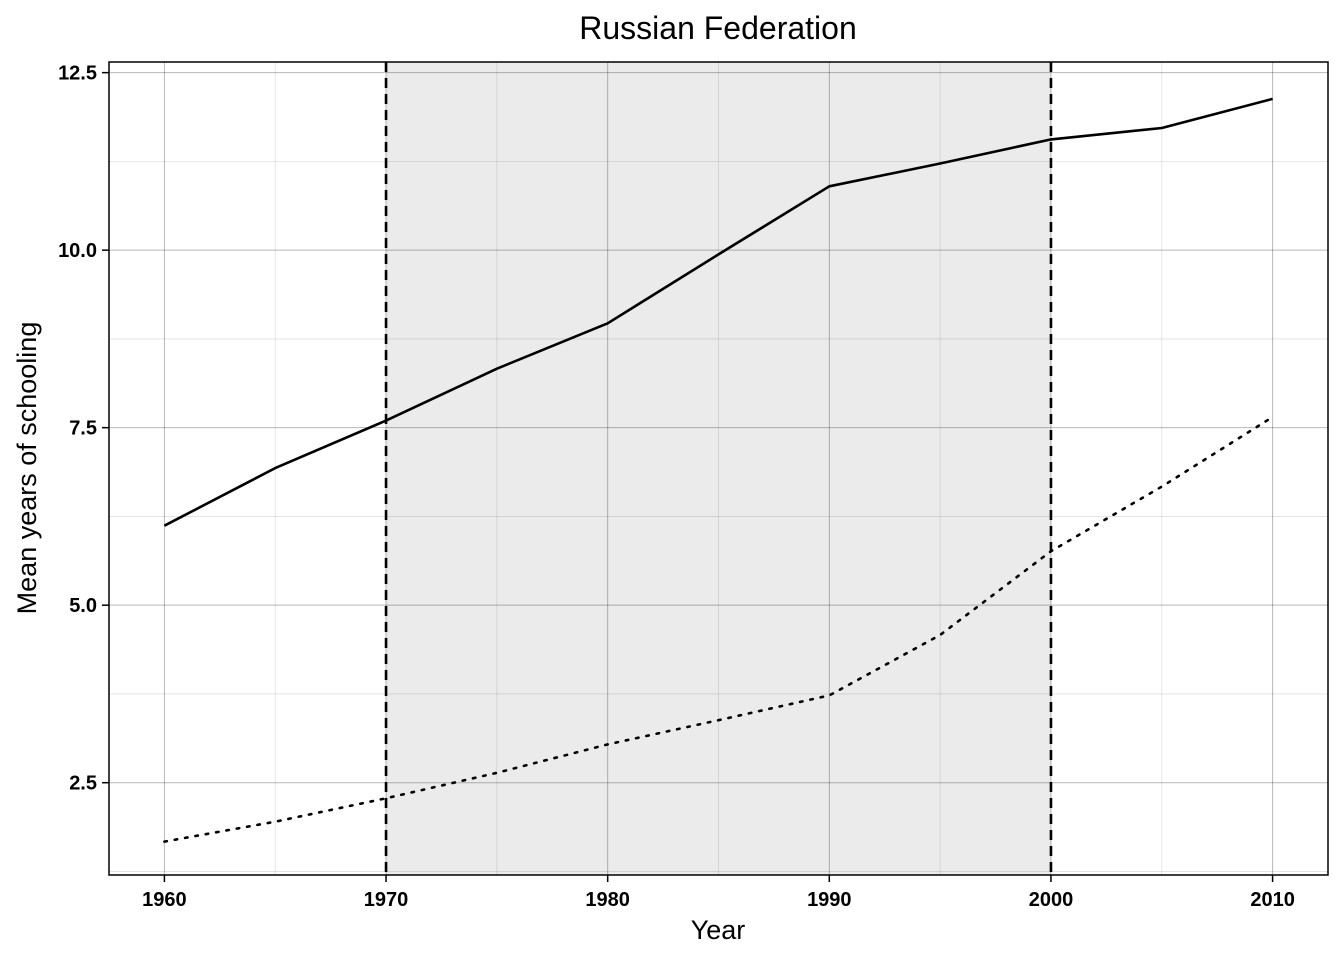  Describe the element at coordinates (27, 468) in the screenshot. I see `y-axis-title: Mean years of schooling` at that location.